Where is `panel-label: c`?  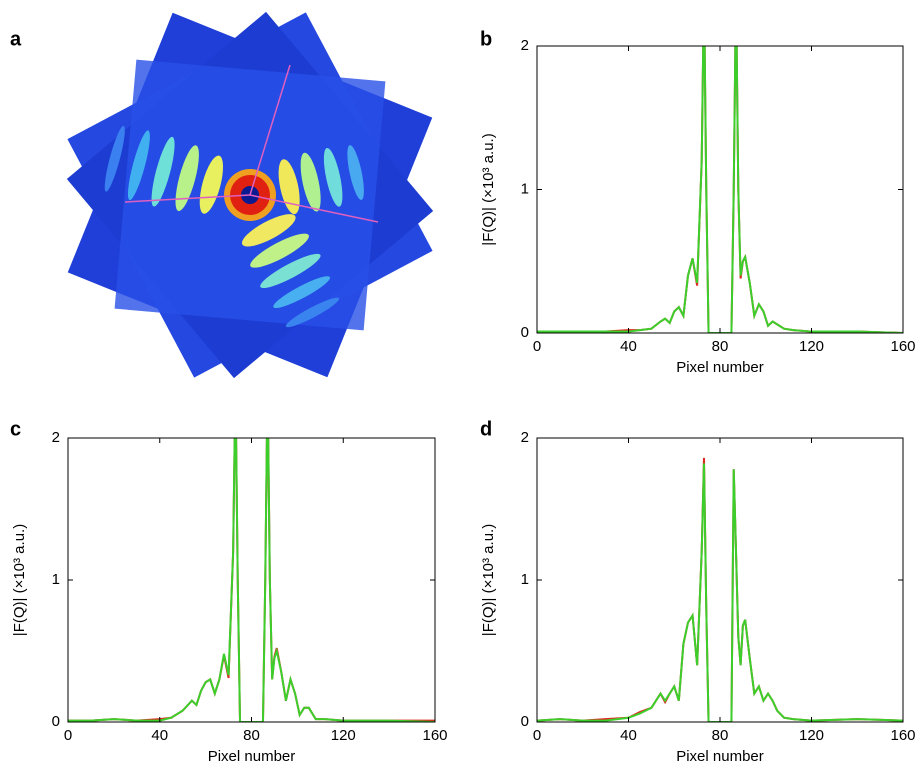
panel-label: c is located at coordinates (15, 429).